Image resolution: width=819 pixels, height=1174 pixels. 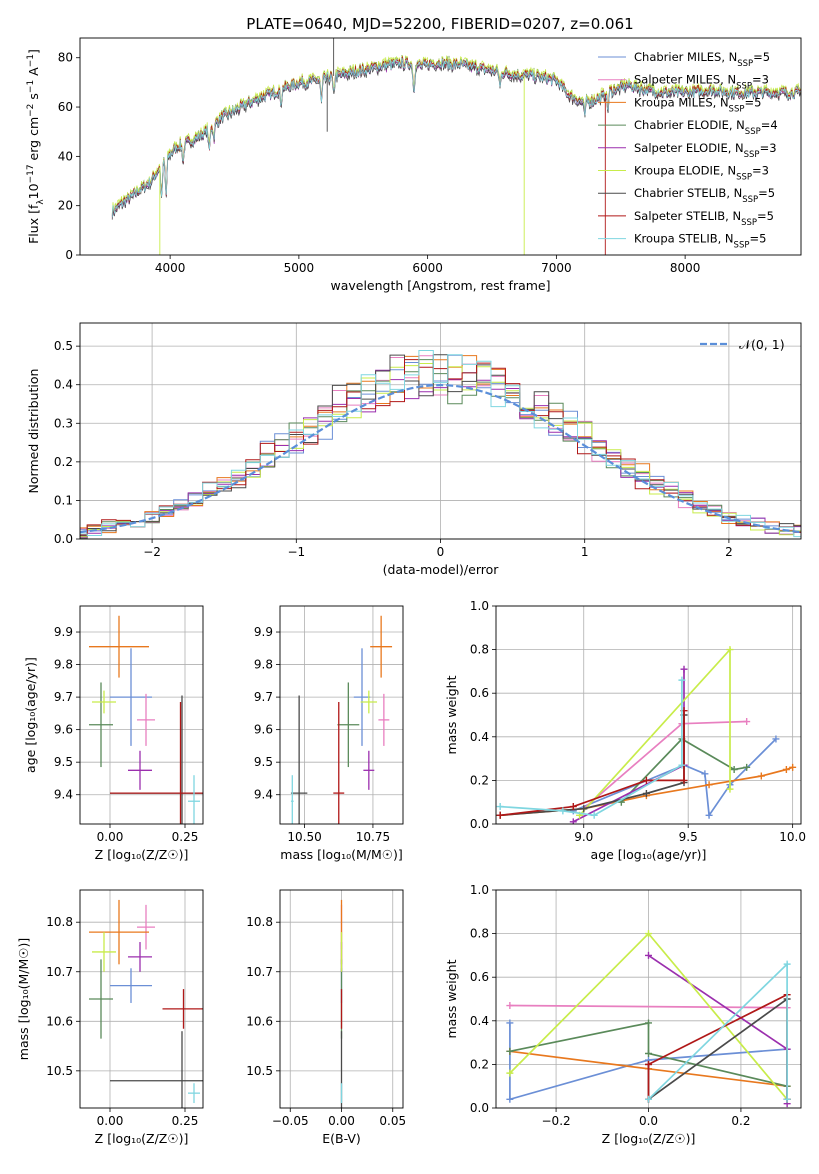 What do you see at coordinates (33, 141) in the screenshot?
I see `ylabel-part: erg cm` at bounding box center [33, 141].